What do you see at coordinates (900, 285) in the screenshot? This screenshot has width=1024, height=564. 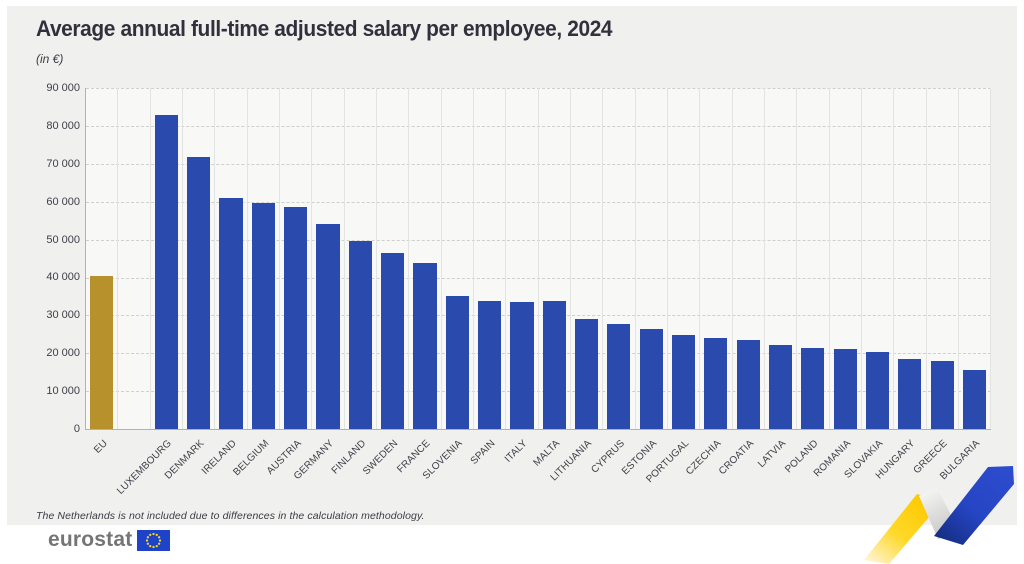 I see `bar-slot-hungary: HUNGARY` at bounding box center [900, 285].